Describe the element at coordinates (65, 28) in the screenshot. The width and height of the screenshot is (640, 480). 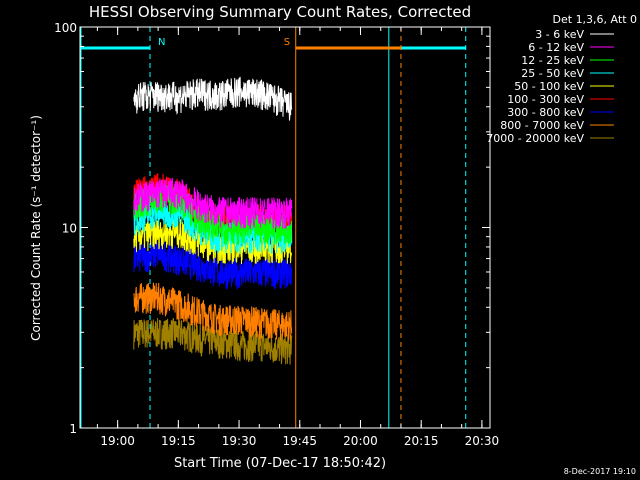
I see `y-tick-label: 100` at that location.